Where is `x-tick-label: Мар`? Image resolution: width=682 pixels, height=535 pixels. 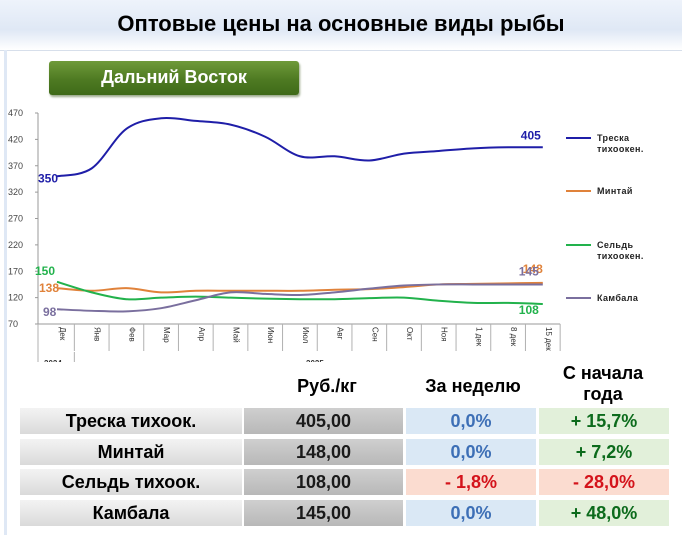
x-tick-label: Мар is located at coordinates (166, 335).